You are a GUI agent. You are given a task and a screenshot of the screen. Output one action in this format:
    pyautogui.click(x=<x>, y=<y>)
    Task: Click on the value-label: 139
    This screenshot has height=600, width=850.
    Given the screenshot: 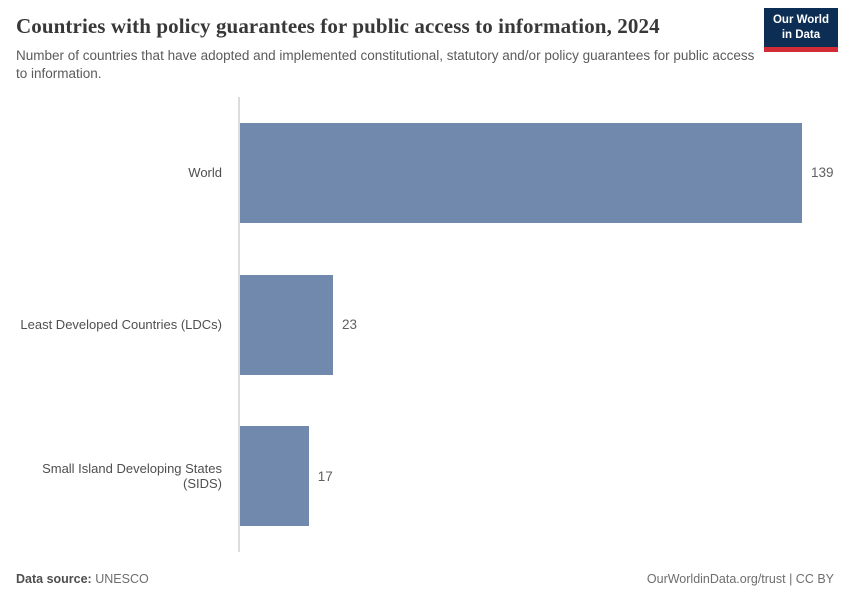 What is the action you would take?
    pyautogui.click(x=822, y=173)
    